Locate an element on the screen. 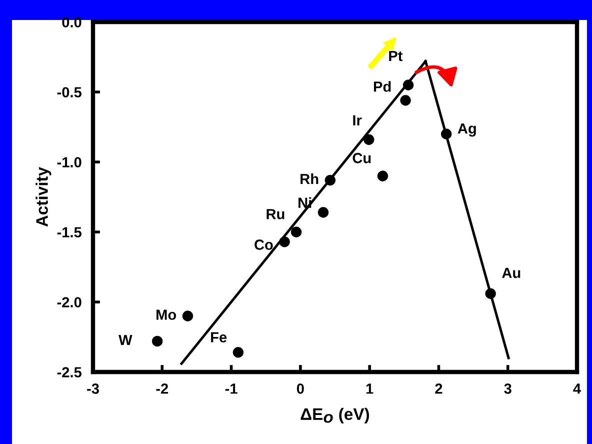 The width and height of the screenshot is (592, 444). annotation: Mo is located at coordinates (166, 315).